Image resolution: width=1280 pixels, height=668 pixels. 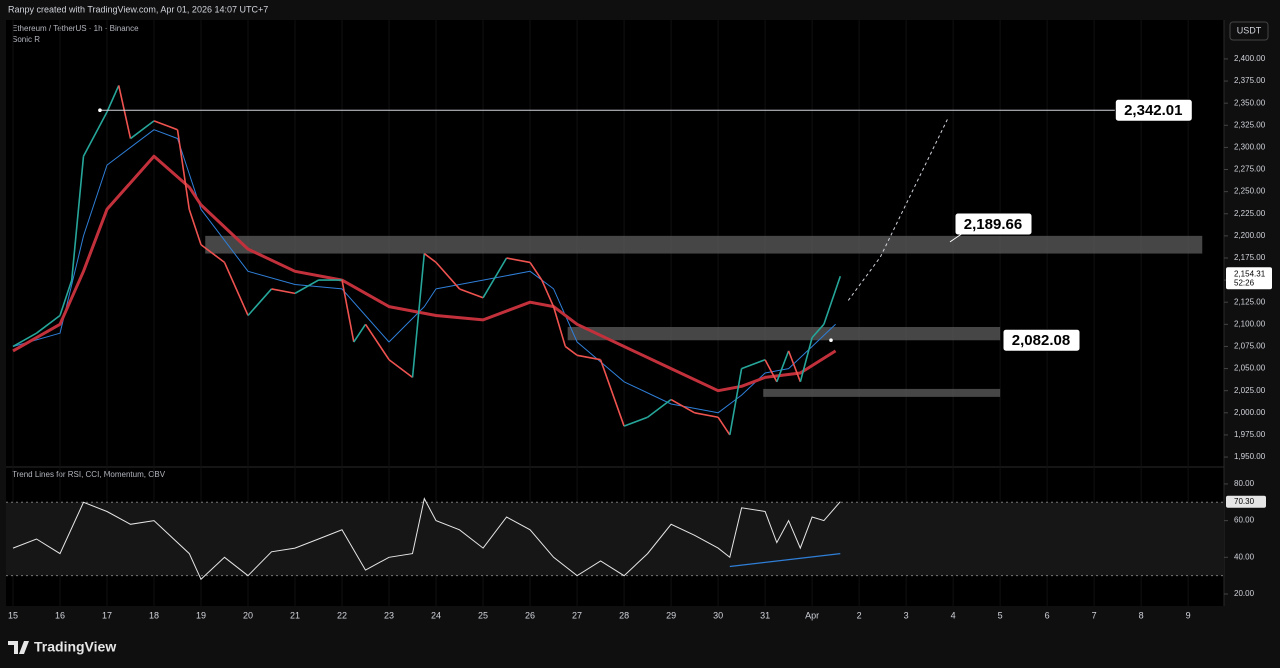 What do you see at coordinates (1000, 615) in the screenshot?
I see `x-tick-label: 5` at bounding box center [1000, 615].